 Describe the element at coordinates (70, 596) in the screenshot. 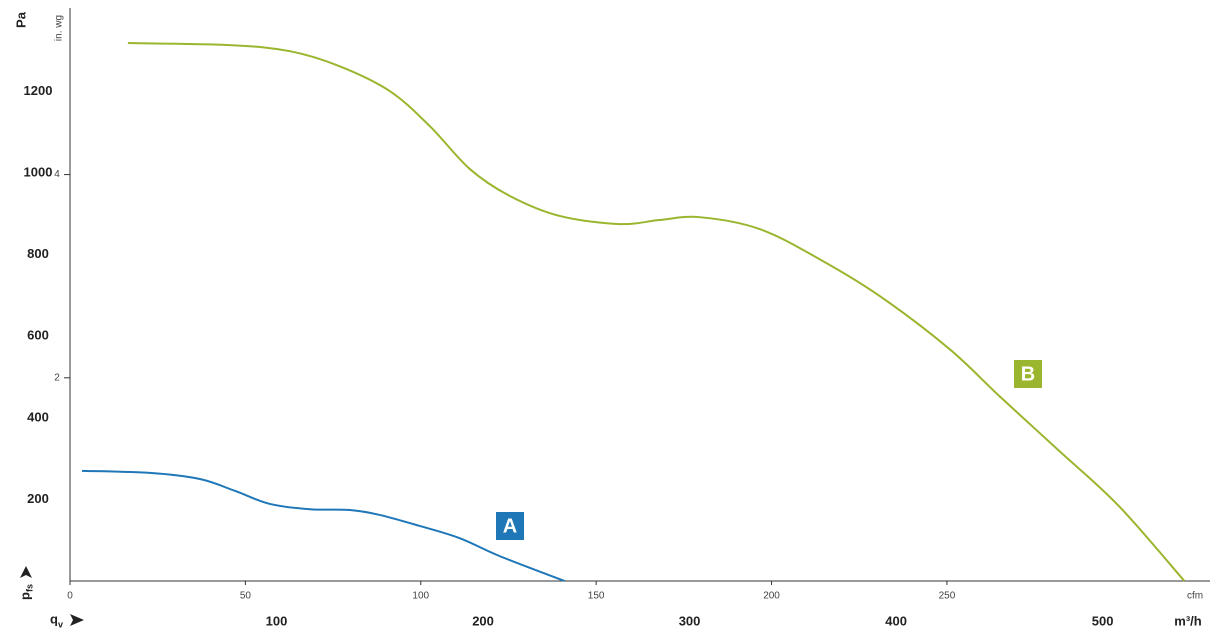

I see `x-tick-label: 0` at that location.